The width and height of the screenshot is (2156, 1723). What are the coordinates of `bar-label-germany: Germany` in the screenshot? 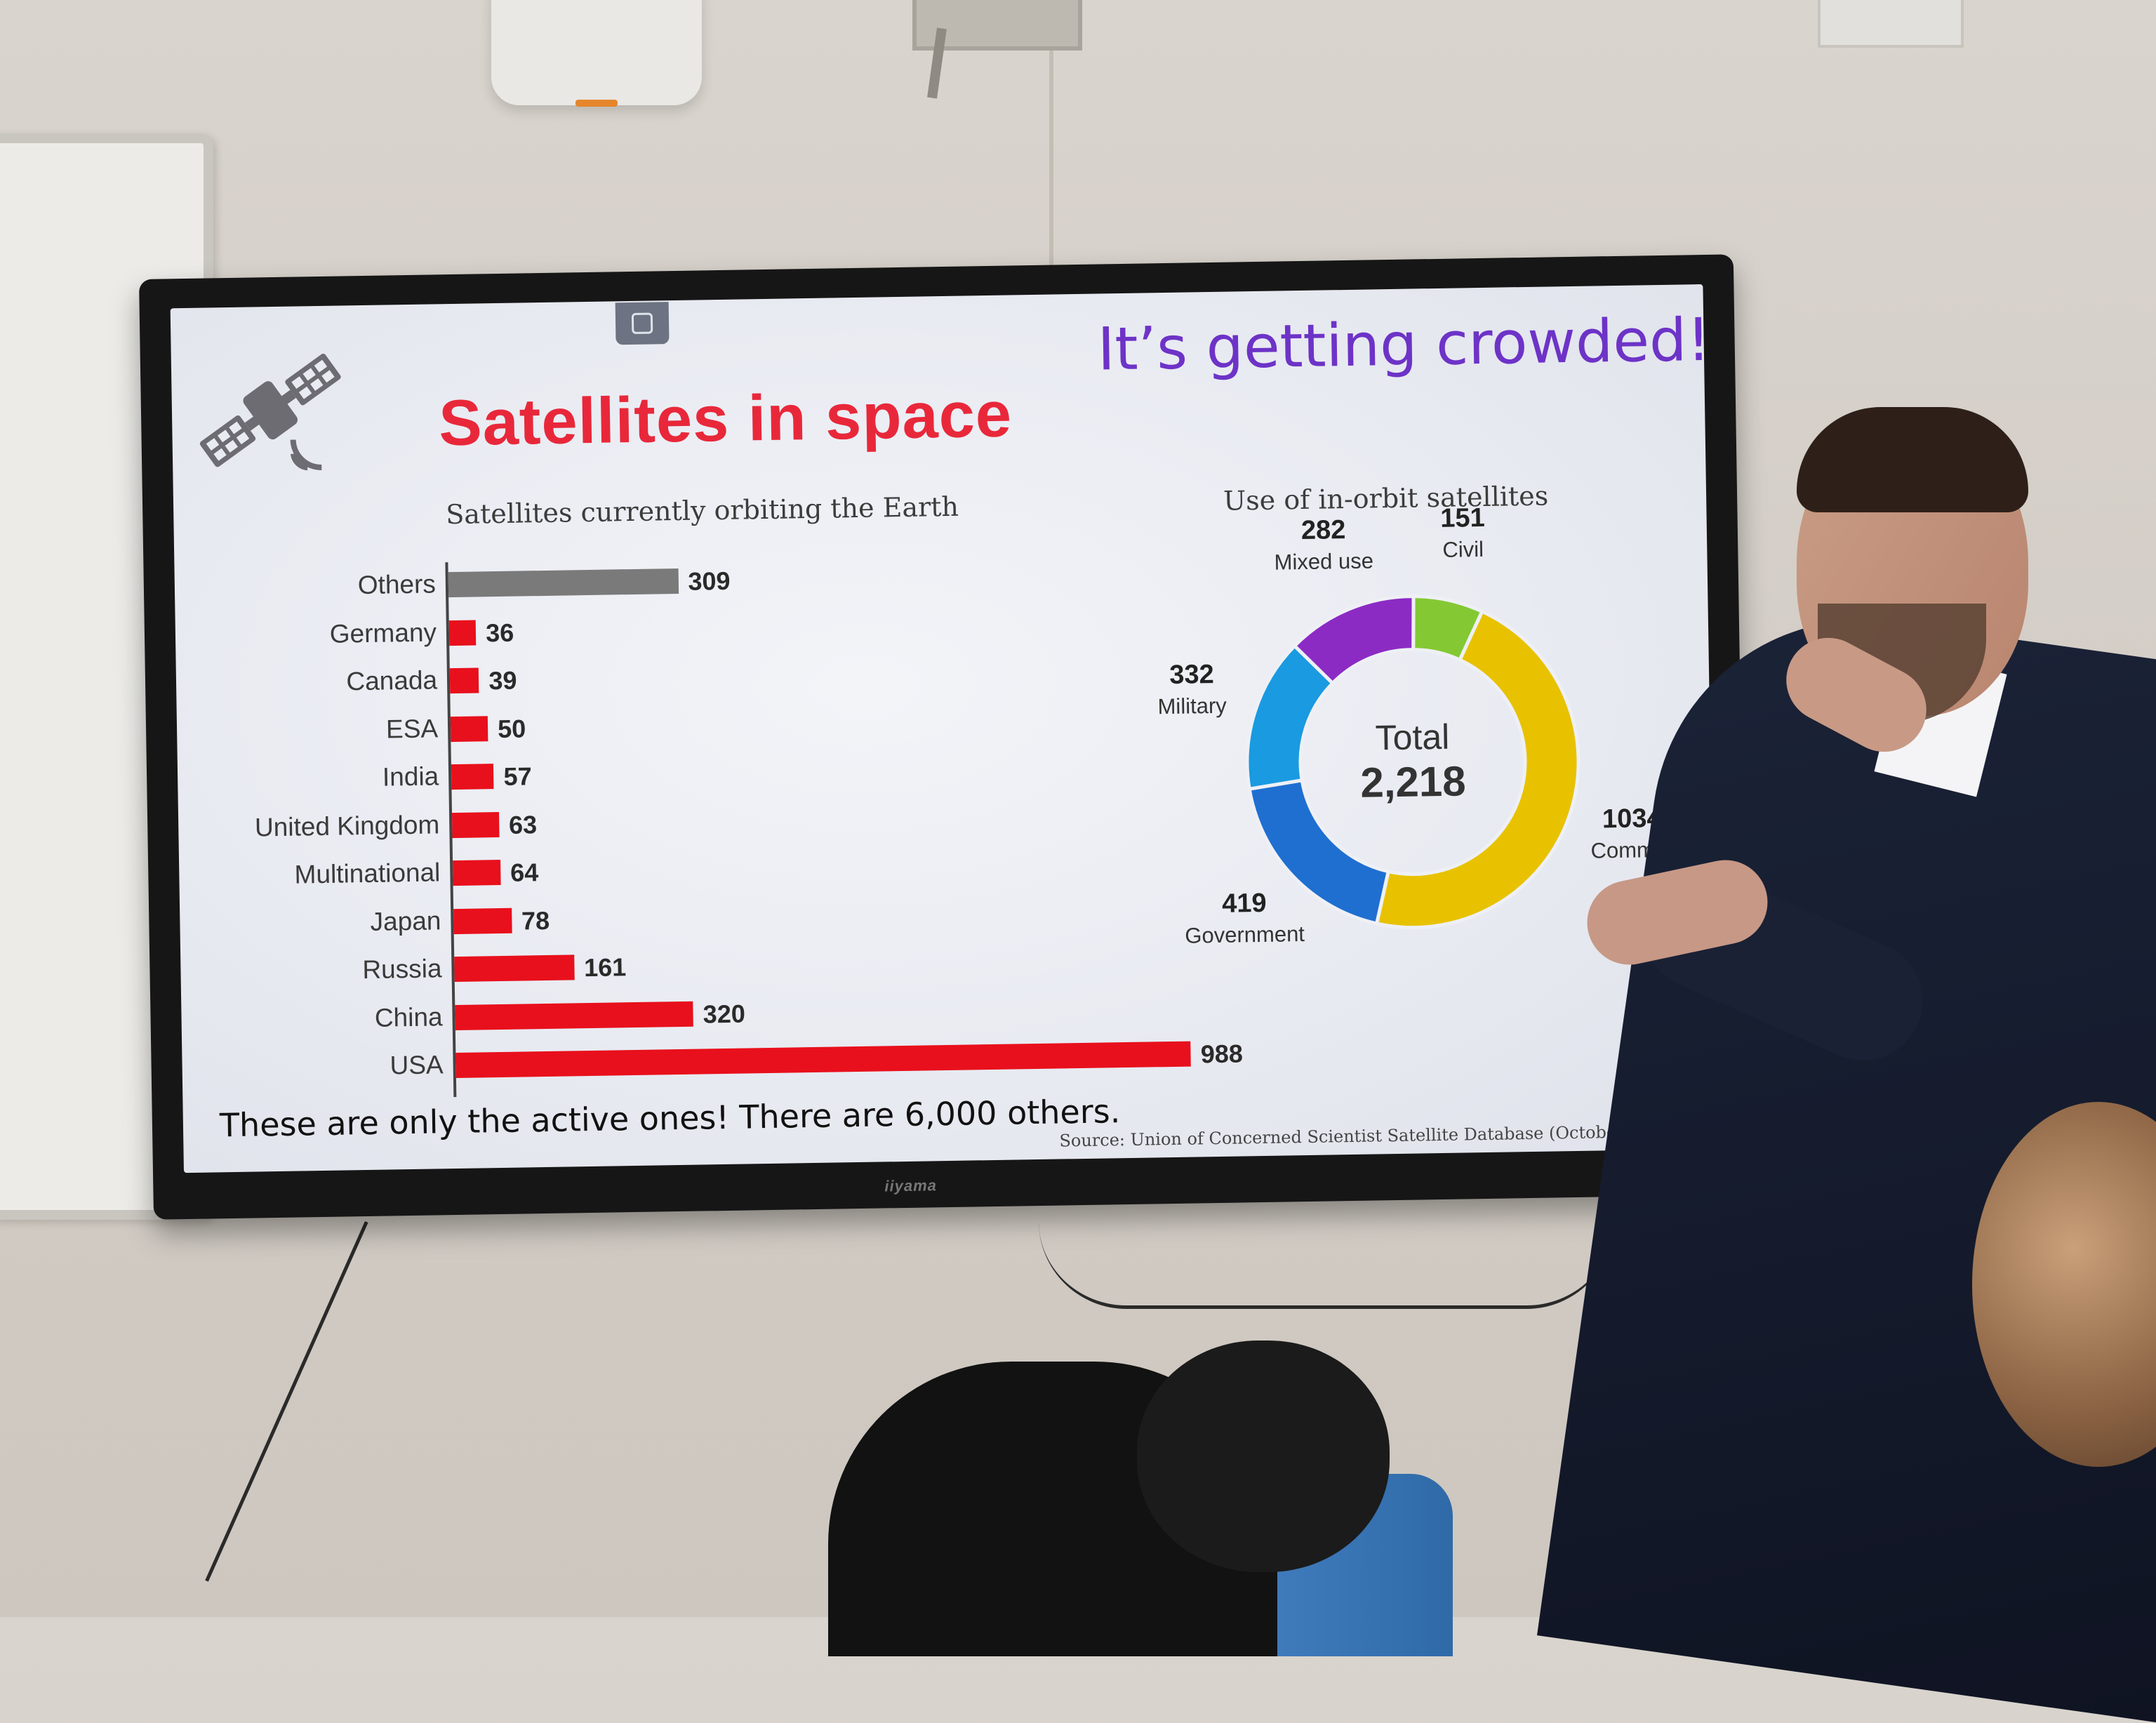 It's located at (383, 632).